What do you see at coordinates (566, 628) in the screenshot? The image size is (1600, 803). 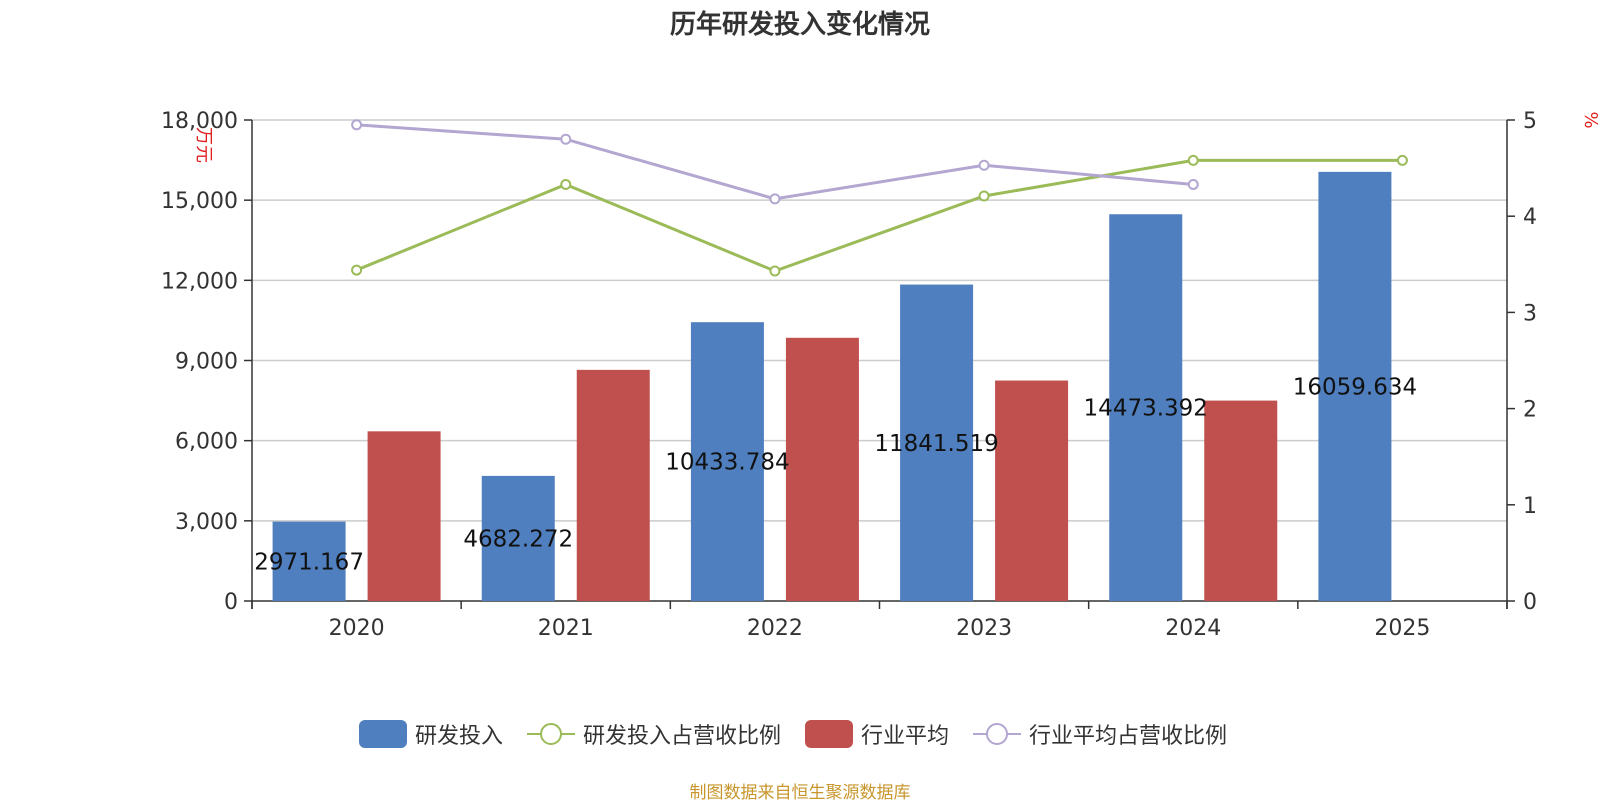 I see `x-tick-label: 2021` at bounding box center [566, 628].